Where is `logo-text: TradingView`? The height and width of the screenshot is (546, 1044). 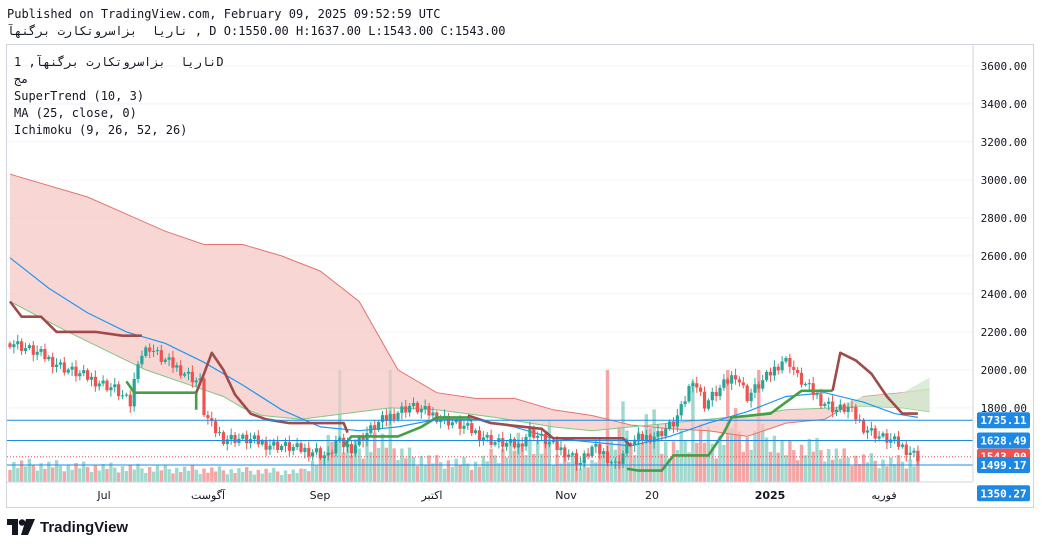 logo-text: TradingView is located at coordinates (84, 527).